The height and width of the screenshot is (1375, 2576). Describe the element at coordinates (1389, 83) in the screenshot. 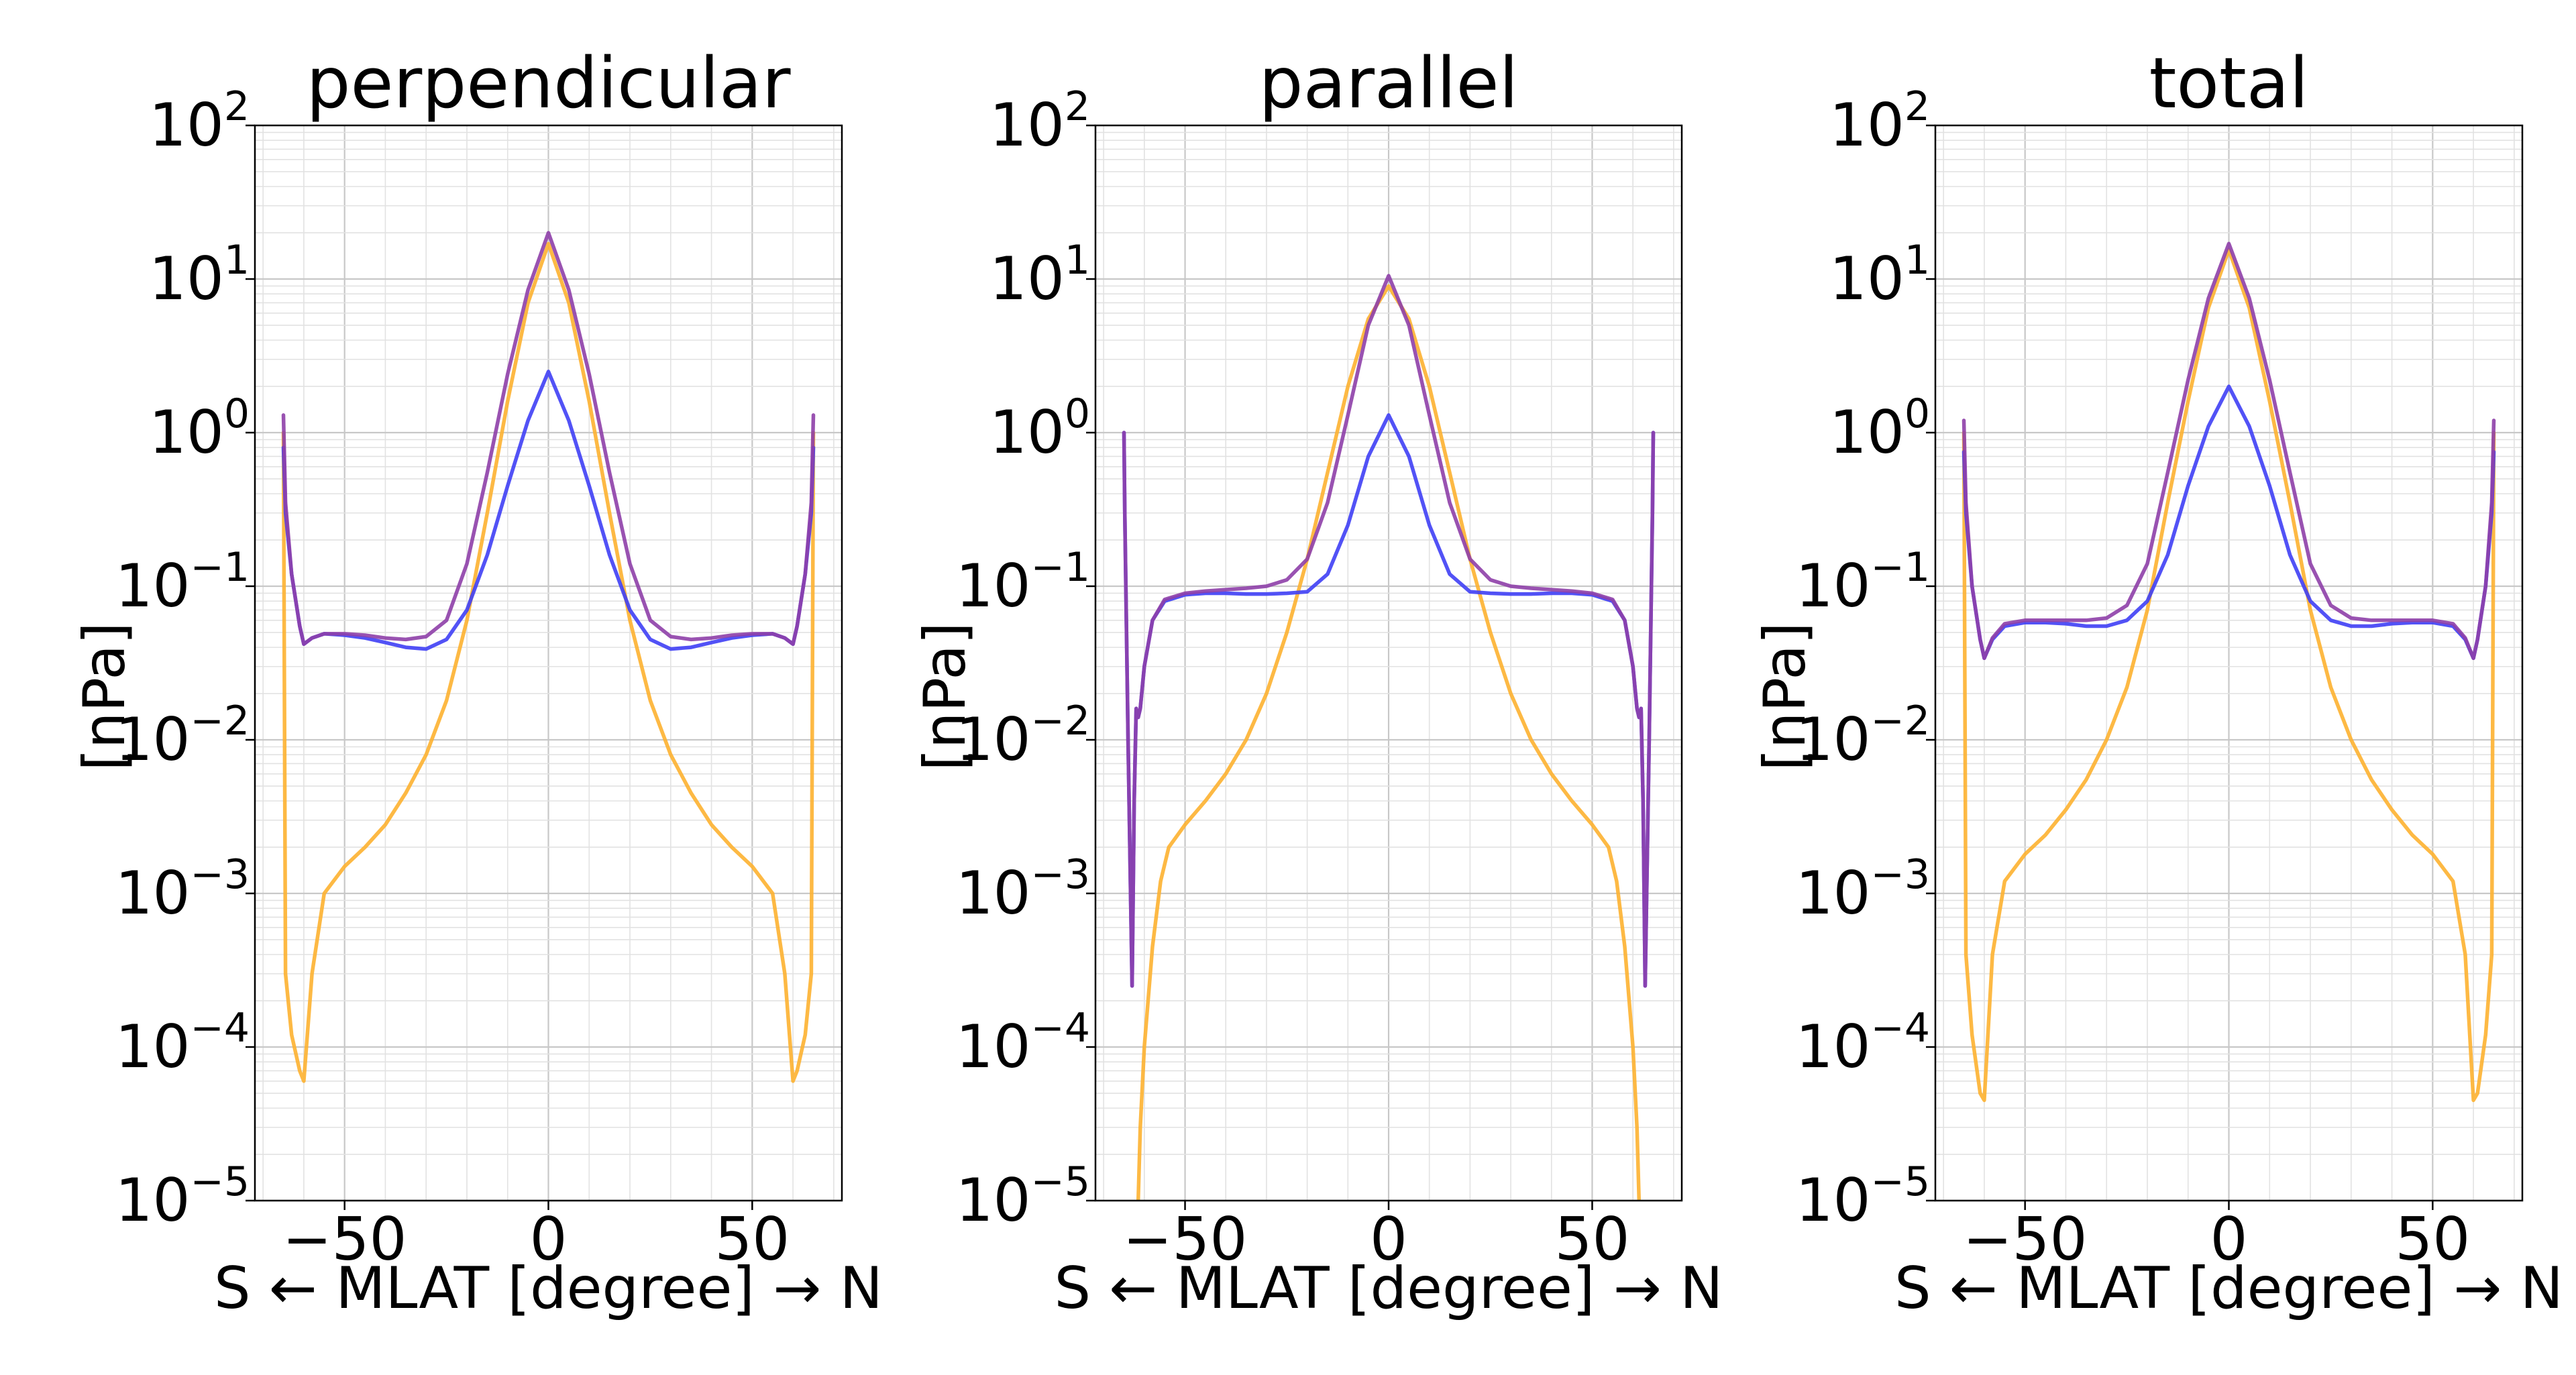

I see `chart-title: parallel` at that location.